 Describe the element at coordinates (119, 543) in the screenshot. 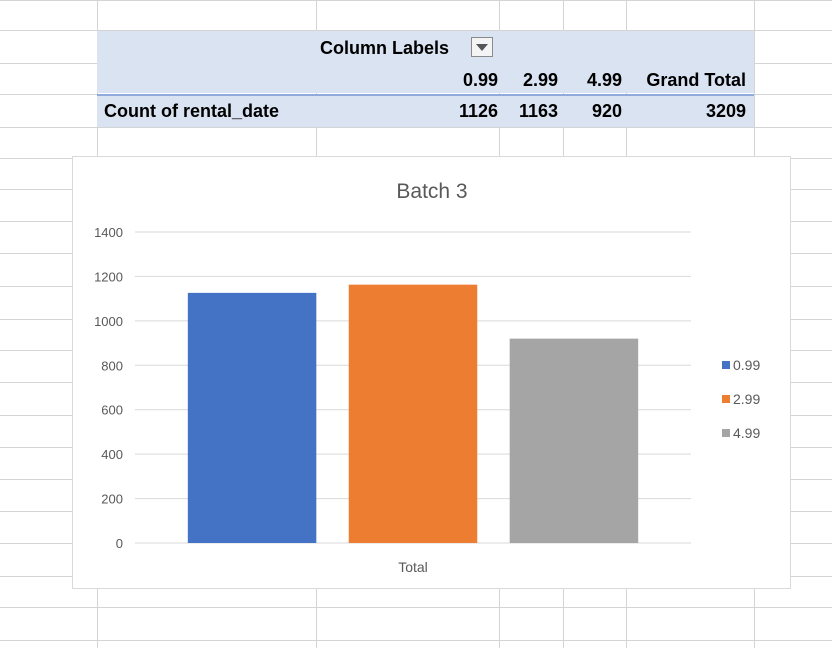

I see `y-tick-label: 0` at that location.